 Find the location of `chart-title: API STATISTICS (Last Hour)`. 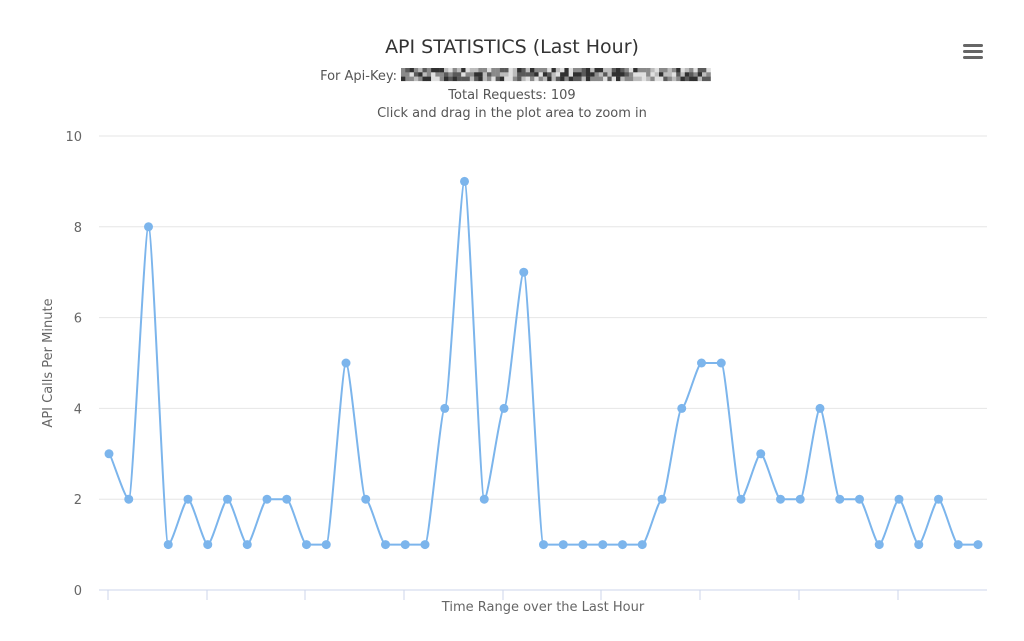

chart-title: API STATISTICS (Last Hour) is located at coordinates (512, 47).